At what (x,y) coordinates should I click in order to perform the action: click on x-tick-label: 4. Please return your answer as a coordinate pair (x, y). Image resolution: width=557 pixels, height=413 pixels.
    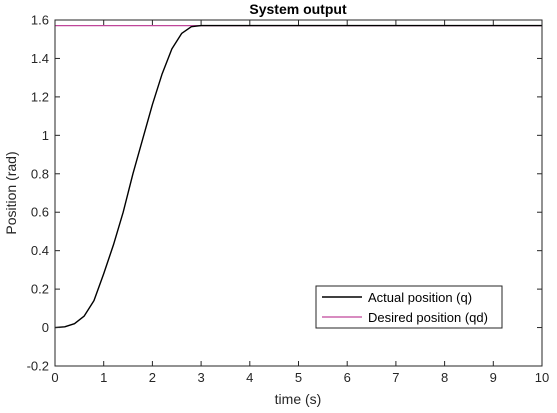
    Looking at the image, I should click on (249, 377).